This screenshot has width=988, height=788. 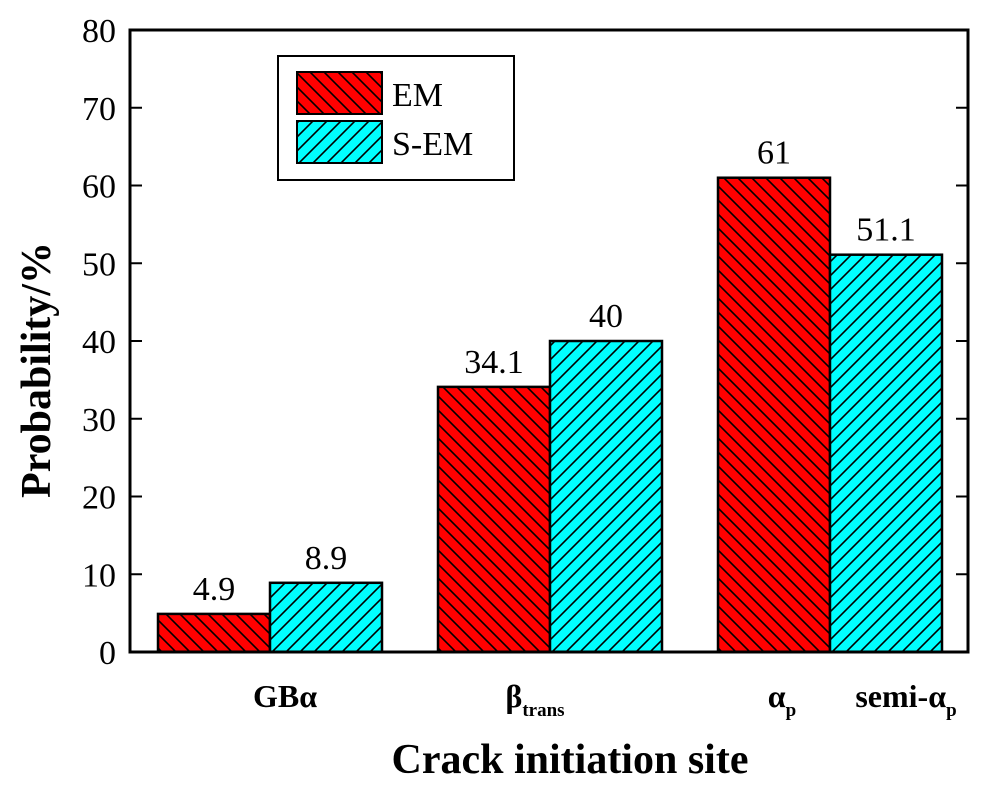 What do you see at coordinates (99, 498) in the screenshot?
I see `y-tick-label: 20` at bounding box center [99, 498].